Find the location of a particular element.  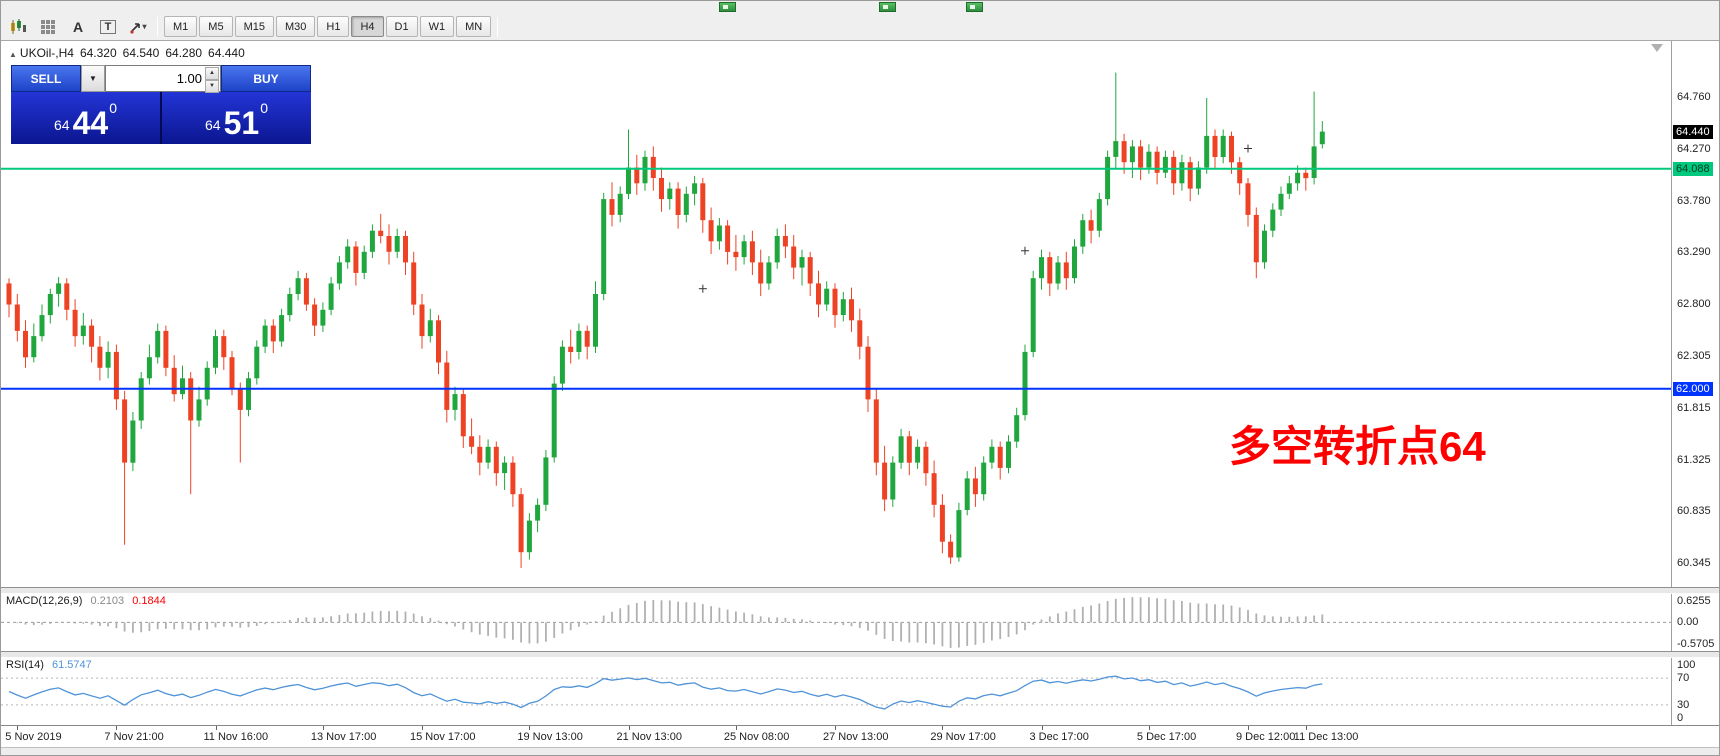

ask-quote: 64 51 0 is located at coordinates (236, 118).